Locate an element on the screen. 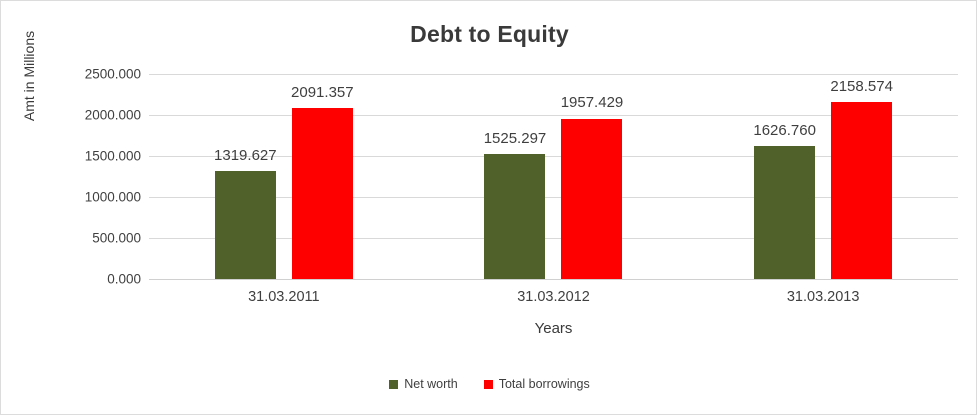 The width and height of the screenshot is (977, 415). x-axis-tick-label: 31.03.2011 is located at coordinates (284, 297).